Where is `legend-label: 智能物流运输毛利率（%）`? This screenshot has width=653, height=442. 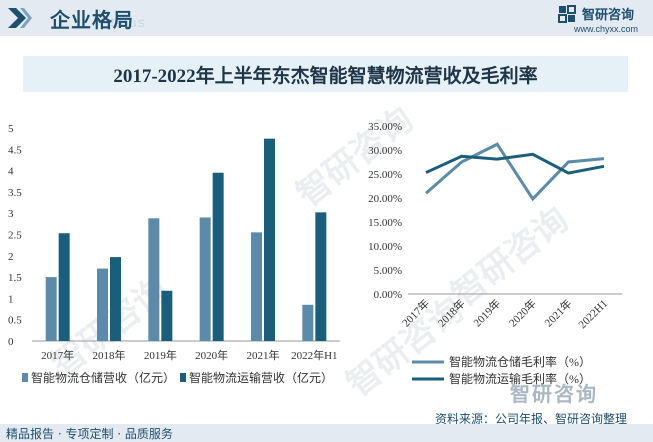
legend-label: 智能物流运输毛利率（%） is located at coordinates (520, 378).